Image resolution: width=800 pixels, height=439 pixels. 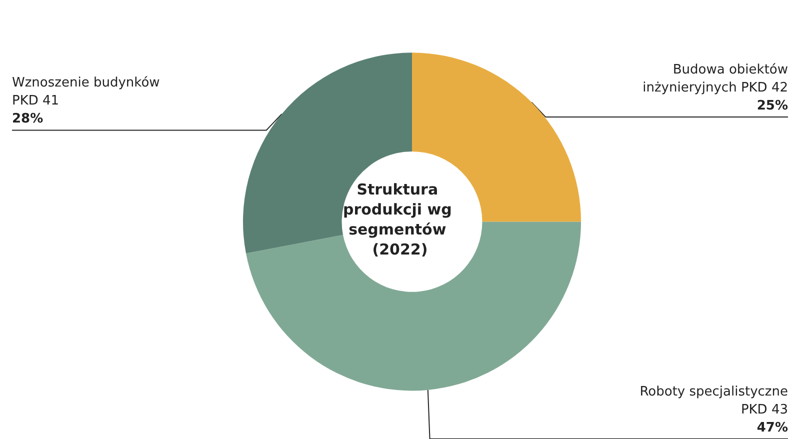 What do you see at coordinates (772, 106) in the screenshot?
I see `data-label: 25%` at bounding box center [772, 106].